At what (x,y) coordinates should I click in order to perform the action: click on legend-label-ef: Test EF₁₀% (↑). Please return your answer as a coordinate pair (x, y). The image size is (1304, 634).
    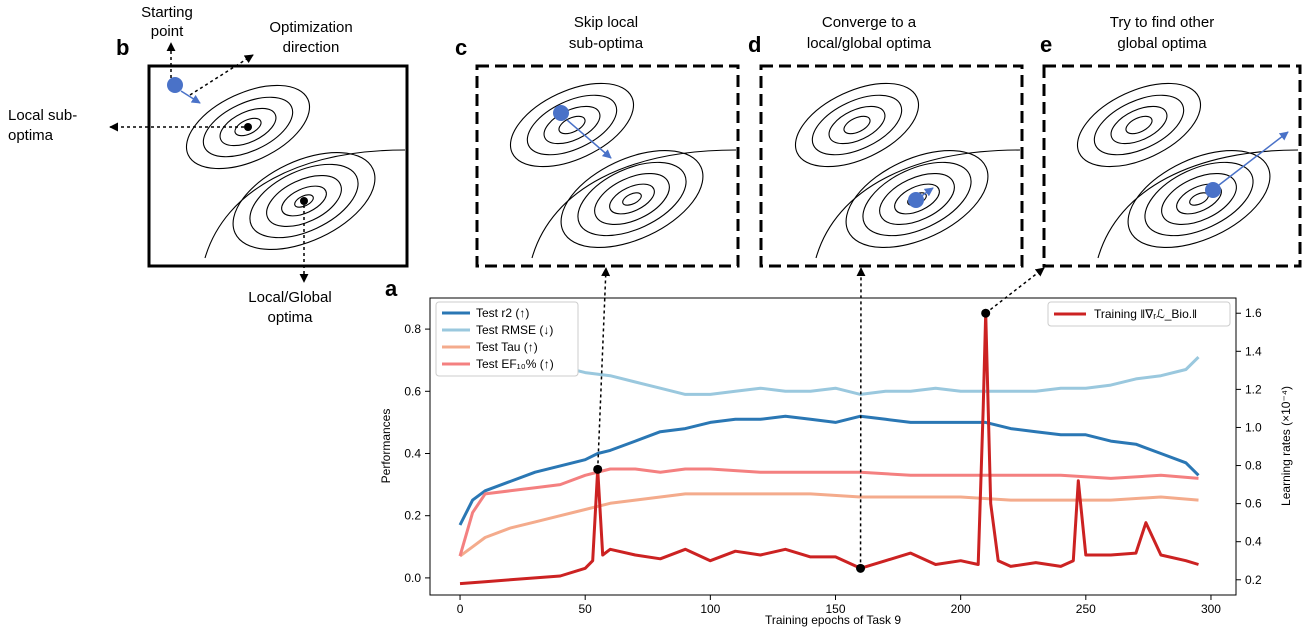
    Looking at the image, I should click on (515, 364).